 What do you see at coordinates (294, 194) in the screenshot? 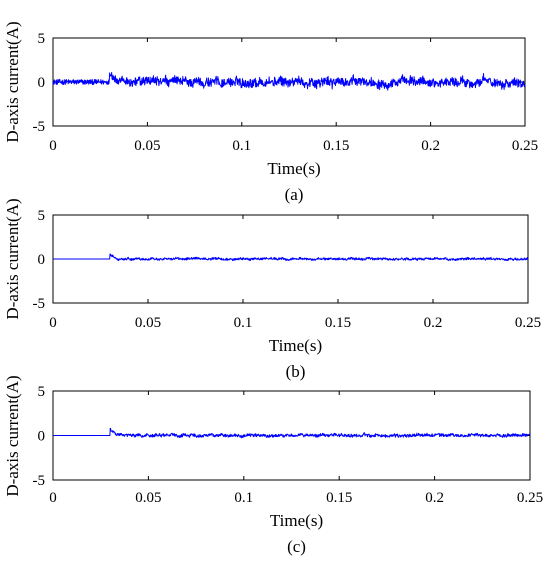
I see `panel-caption: (a)` at bounding box center [294, 194].